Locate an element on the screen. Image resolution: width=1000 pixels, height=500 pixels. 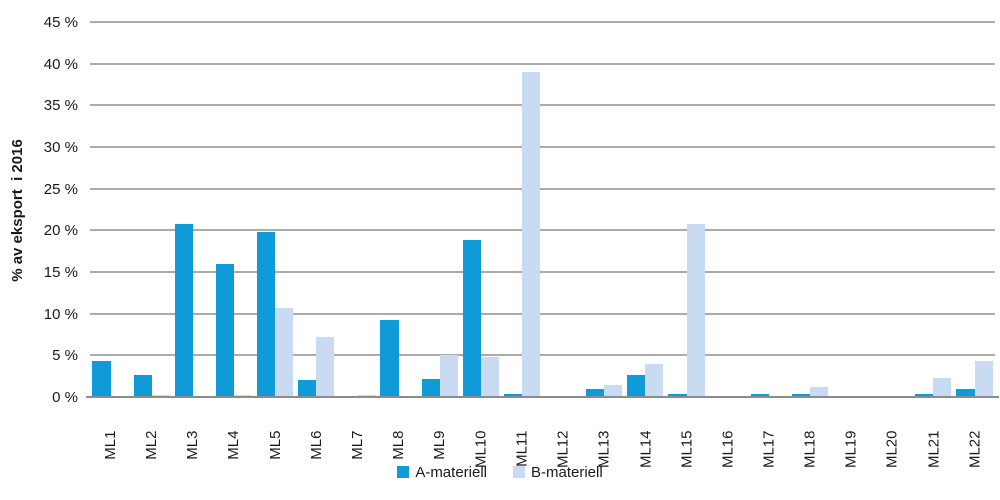
bar-a-materiell-ml4 is located at coordinates (224, 330).